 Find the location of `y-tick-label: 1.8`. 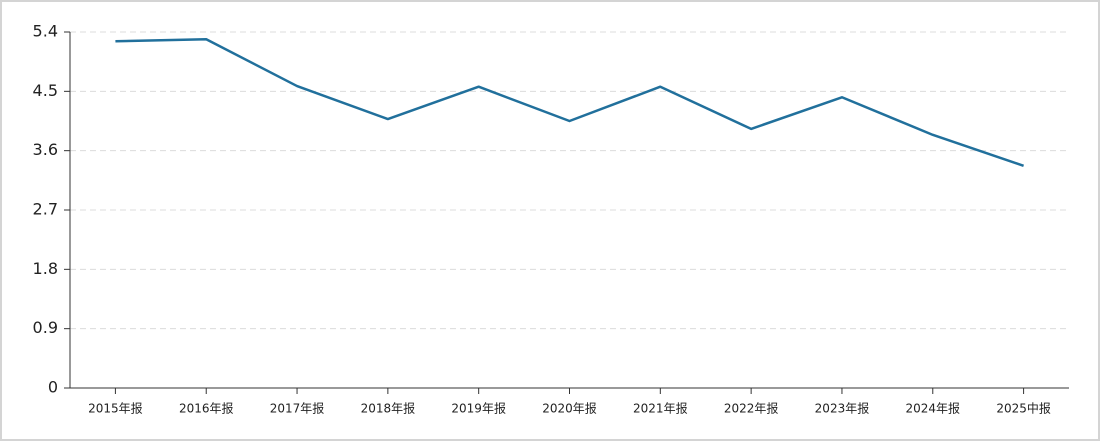

y-tick-label: 1.8 is located at coordinates (45, 268).